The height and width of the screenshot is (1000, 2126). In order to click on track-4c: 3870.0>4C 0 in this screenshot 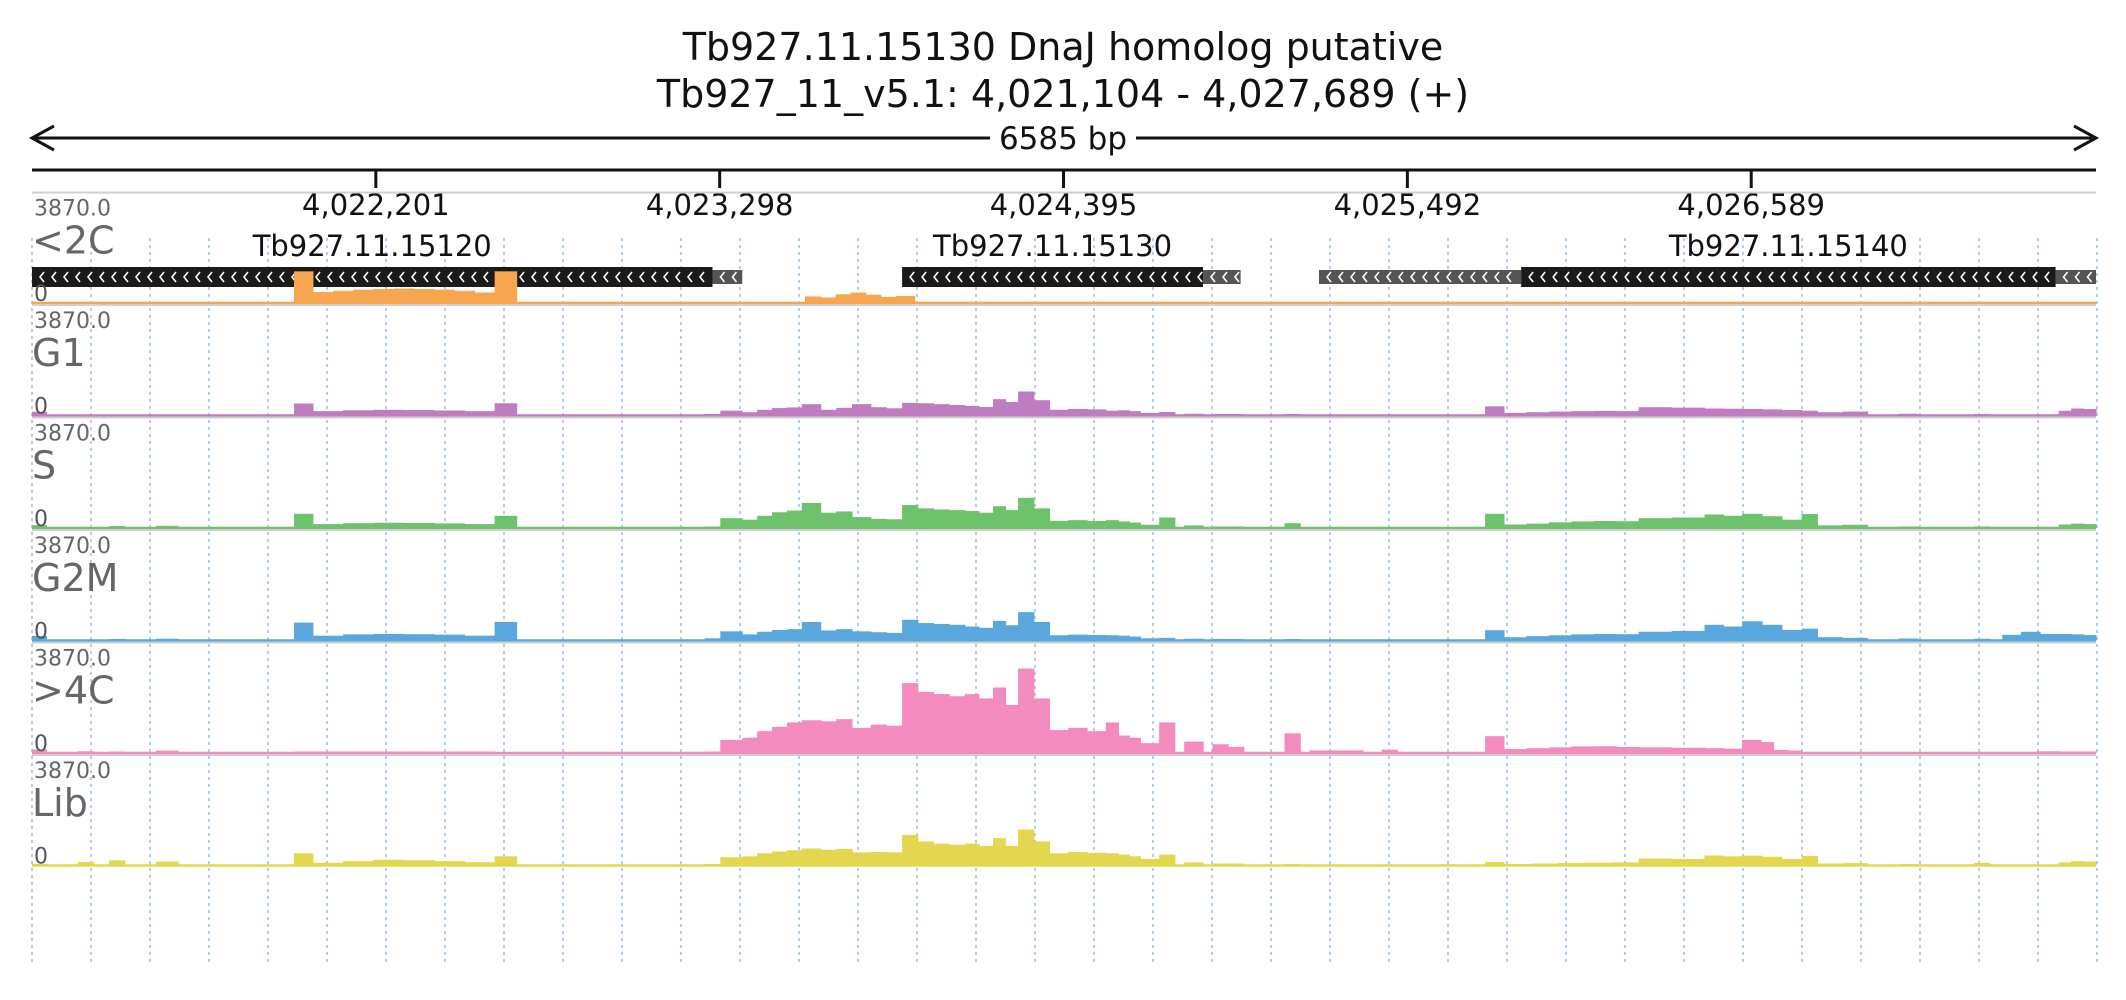, I will do `click(1064, 699)`.